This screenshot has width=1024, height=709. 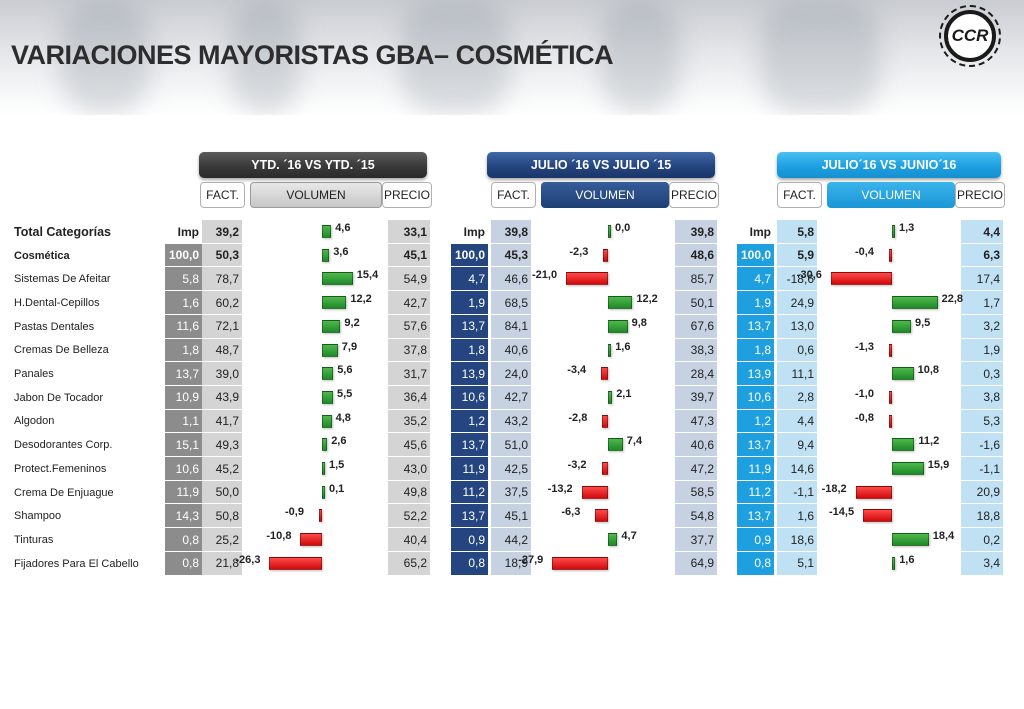 I want to click on fact-value: 1,6, so click(x=797, y=516).